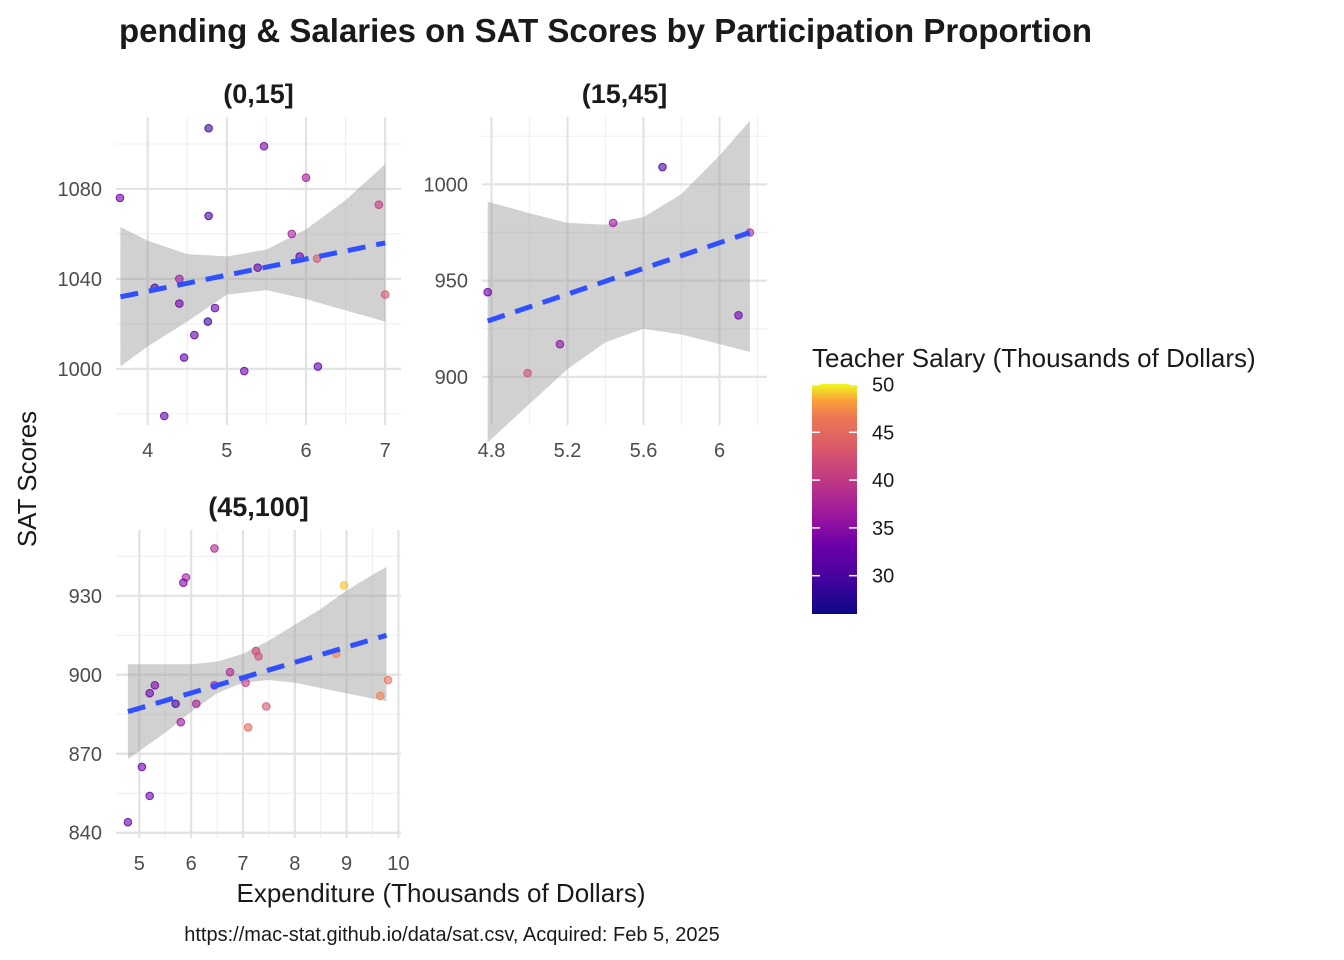  Describe the element at coordinates (834, 499) in the screenshot. I see `legend-colorbar` at that location.